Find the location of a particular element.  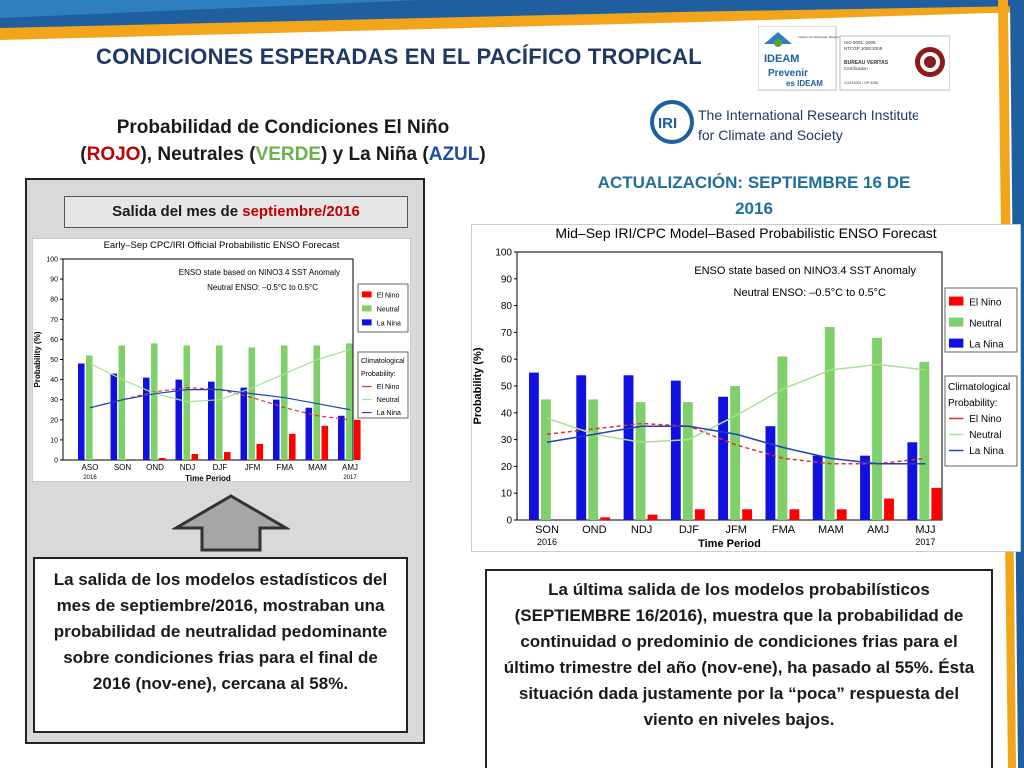

x-tick-label: MAM is located at coordinates (317, 467).